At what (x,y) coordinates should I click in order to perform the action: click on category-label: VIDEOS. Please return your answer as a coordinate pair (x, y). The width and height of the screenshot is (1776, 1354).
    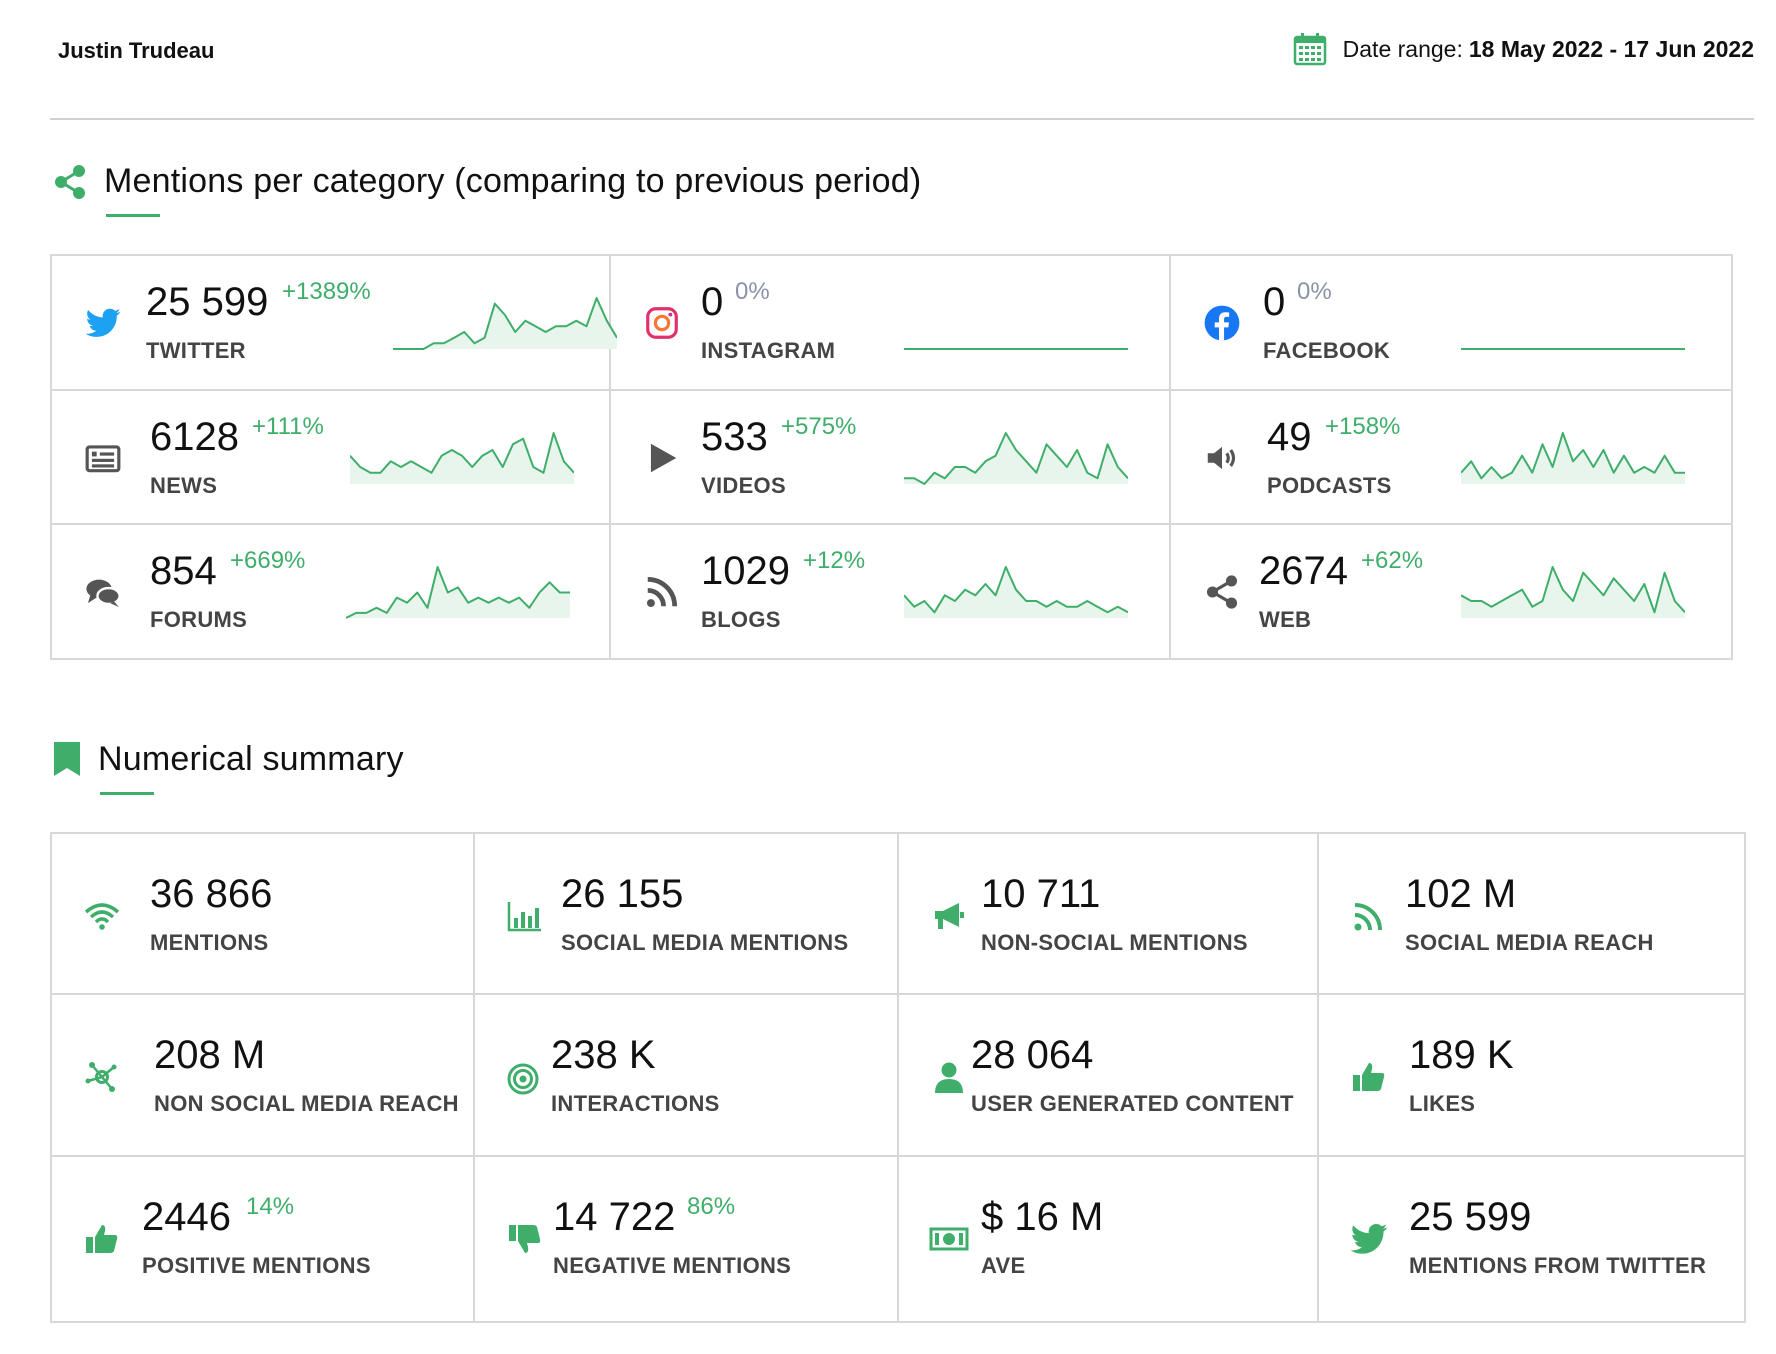
    Looking at the image, I should click on (743, 485).